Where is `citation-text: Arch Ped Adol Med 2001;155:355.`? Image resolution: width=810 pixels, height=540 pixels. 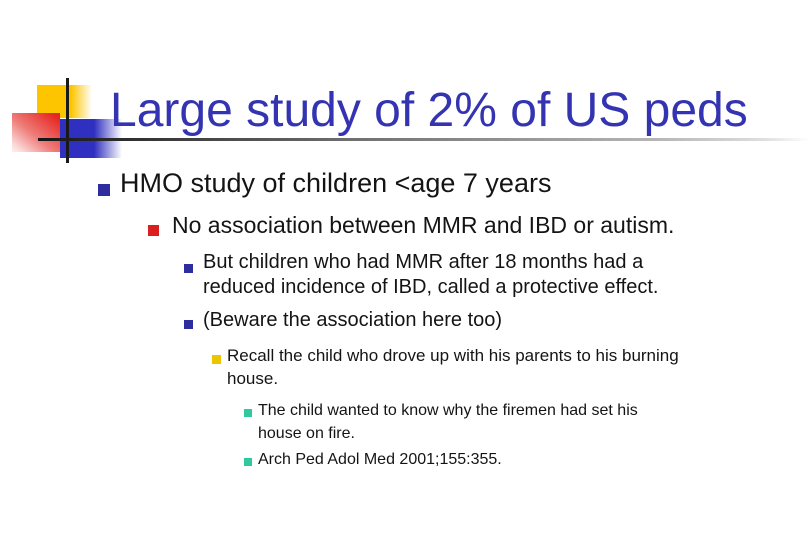
citation-text: Arch Ped Adol Med 2001;155:355. is located at coordinates (380, 459).